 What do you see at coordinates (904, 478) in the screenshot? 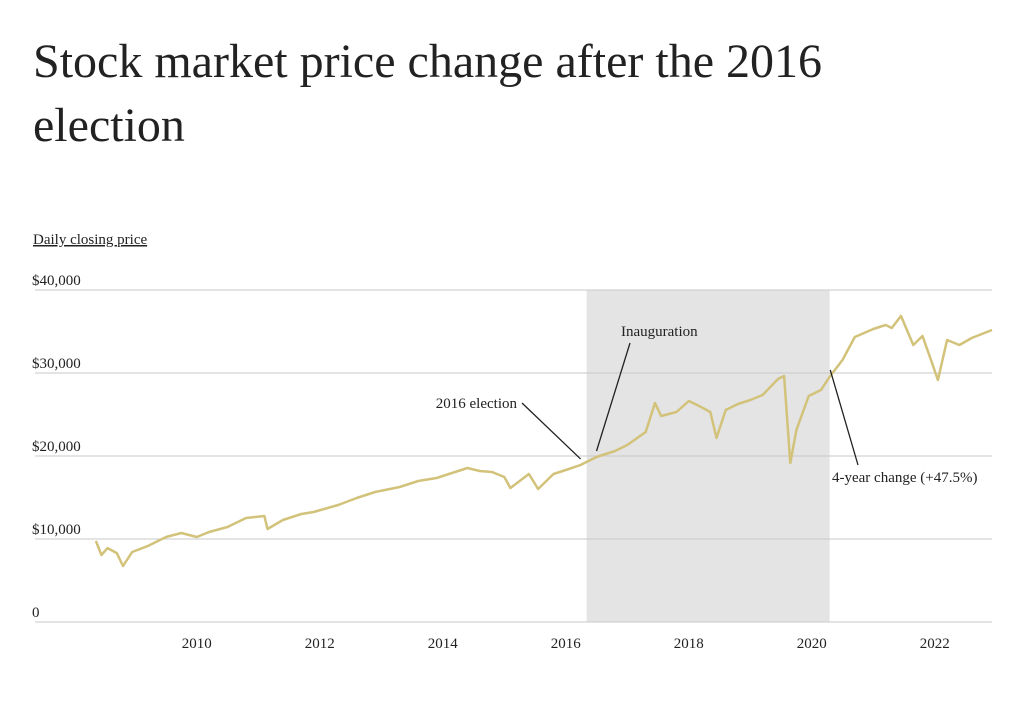
I see `annotation: 4-year change (+47.5%)` at bounding box center [904, 478].